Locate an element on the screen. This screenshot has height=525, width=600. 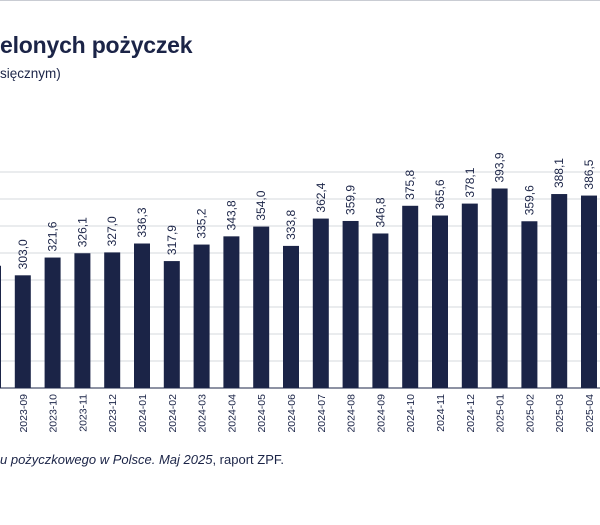
data-label-2023-09: 303,0 is located at coordinates (23, 254).